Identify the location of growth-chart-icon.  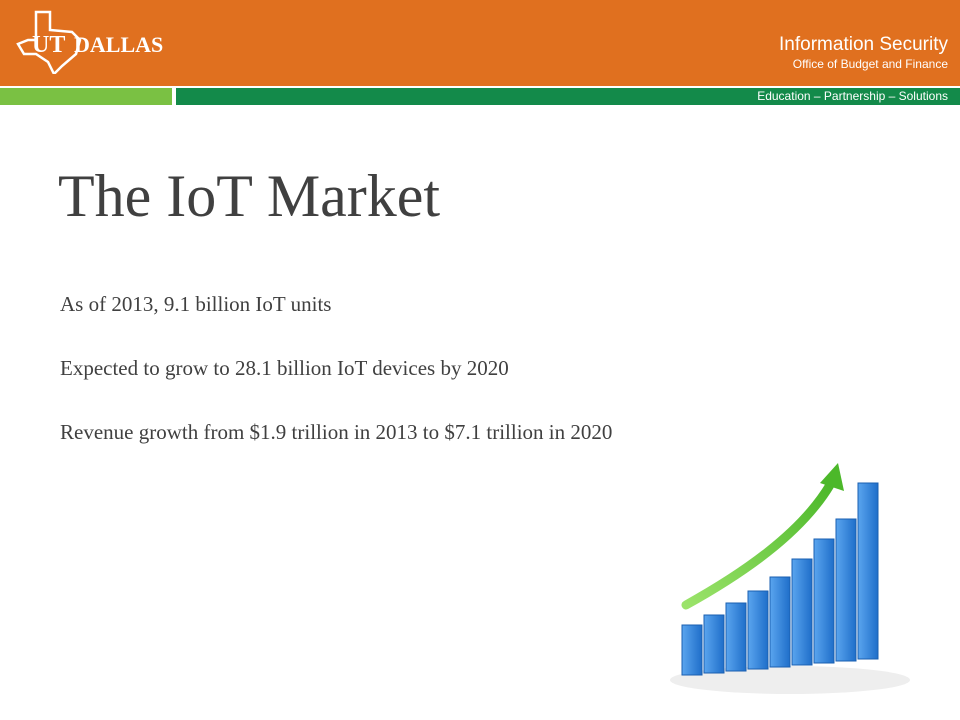
(790, 580).